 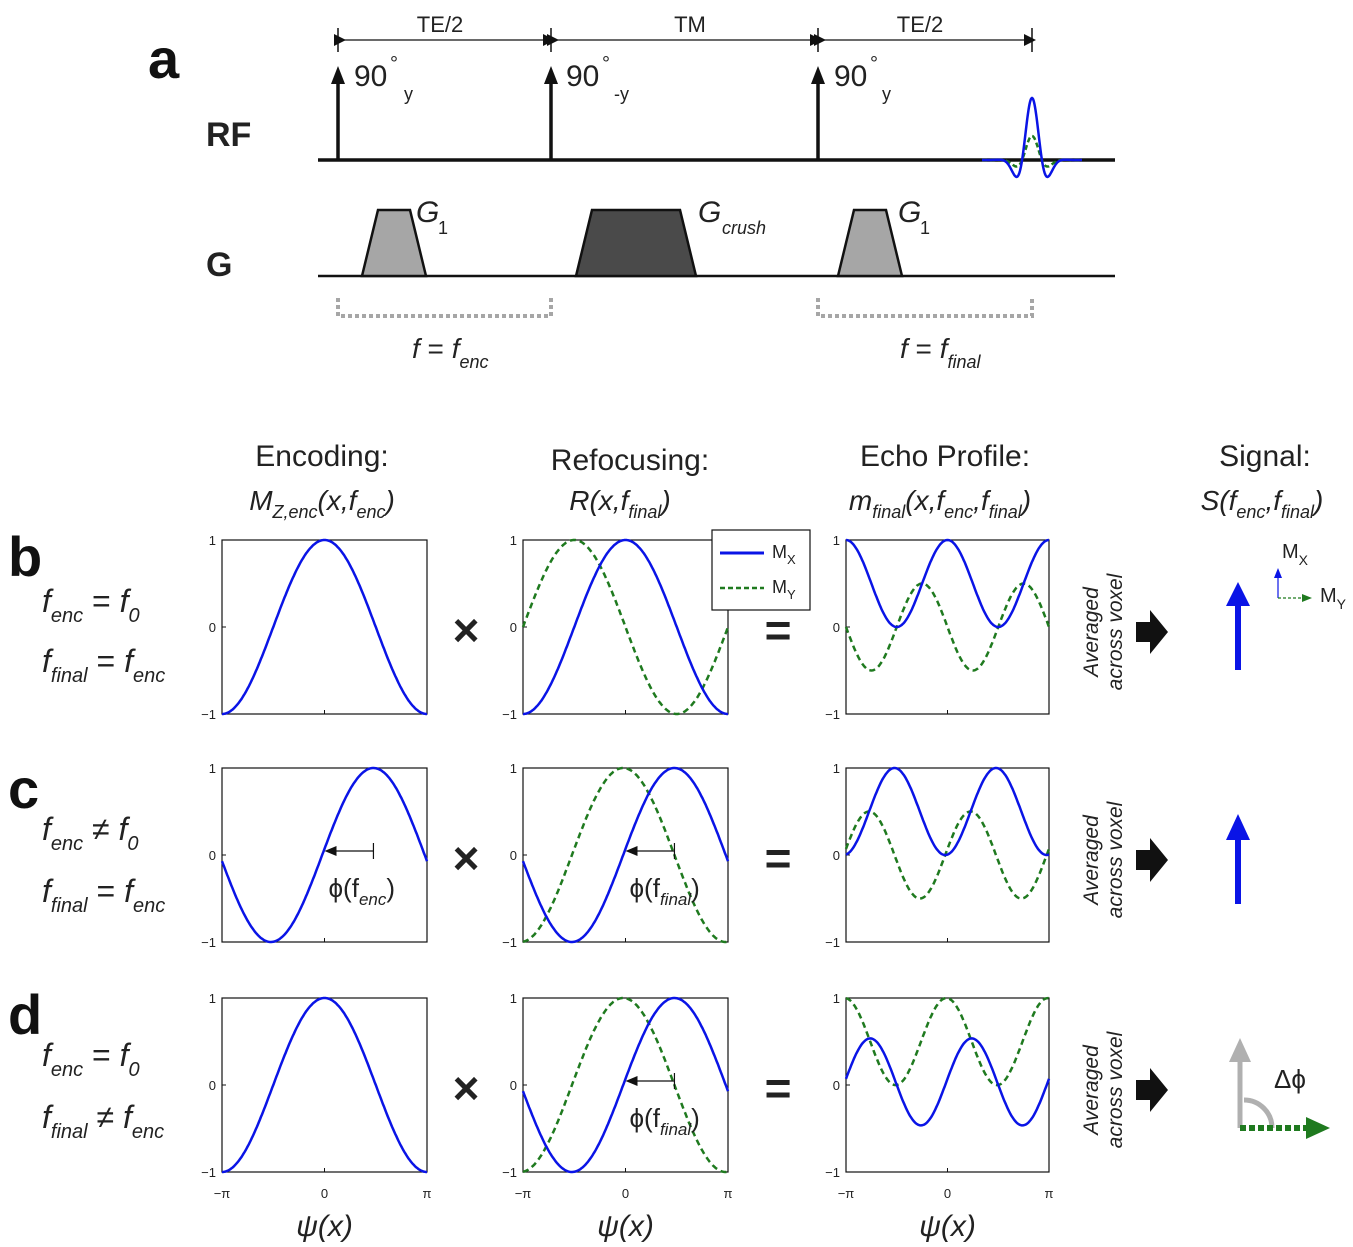 I want to click on g1-second-sub: 1, so click(x=925, y=228).